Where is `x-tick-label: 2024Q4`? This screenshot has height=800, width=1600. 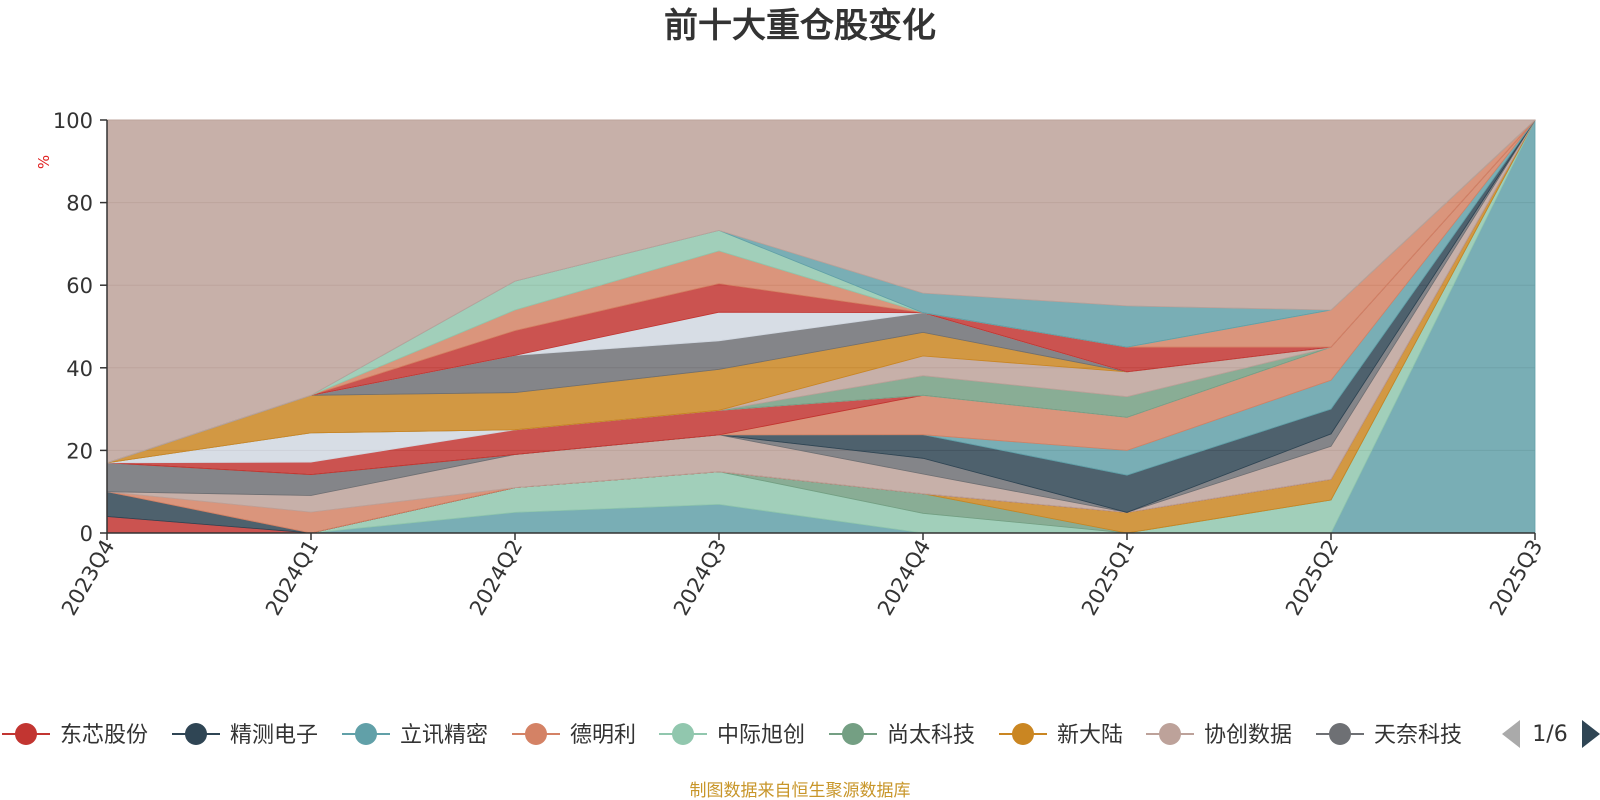
x-tick-label: 2024Q4 is located at coordinates (904, 578).